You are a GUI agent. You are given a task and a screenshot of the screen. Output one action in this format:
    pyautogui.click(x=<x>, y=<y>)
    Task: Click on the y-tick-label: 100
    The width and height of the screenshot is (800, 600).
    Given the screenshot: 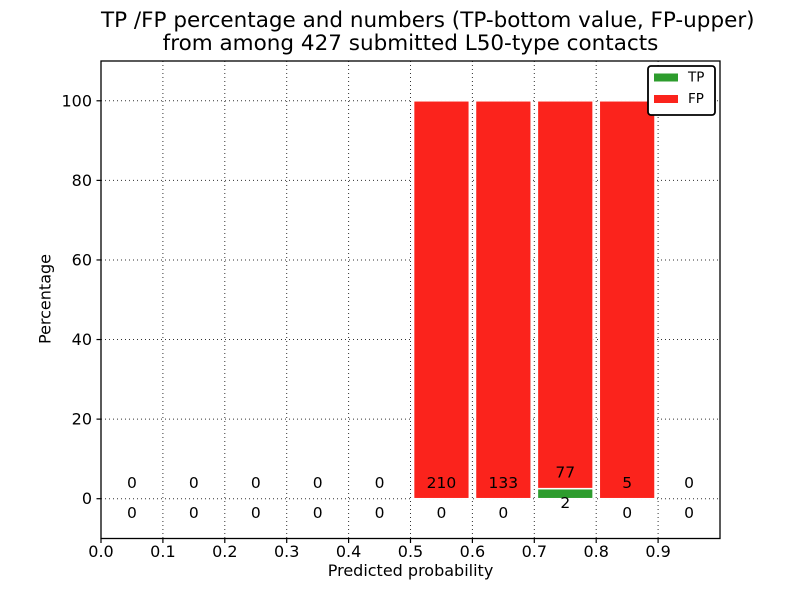 What is the action you would take?
    pyautogui.click(x=76, y=100)
    